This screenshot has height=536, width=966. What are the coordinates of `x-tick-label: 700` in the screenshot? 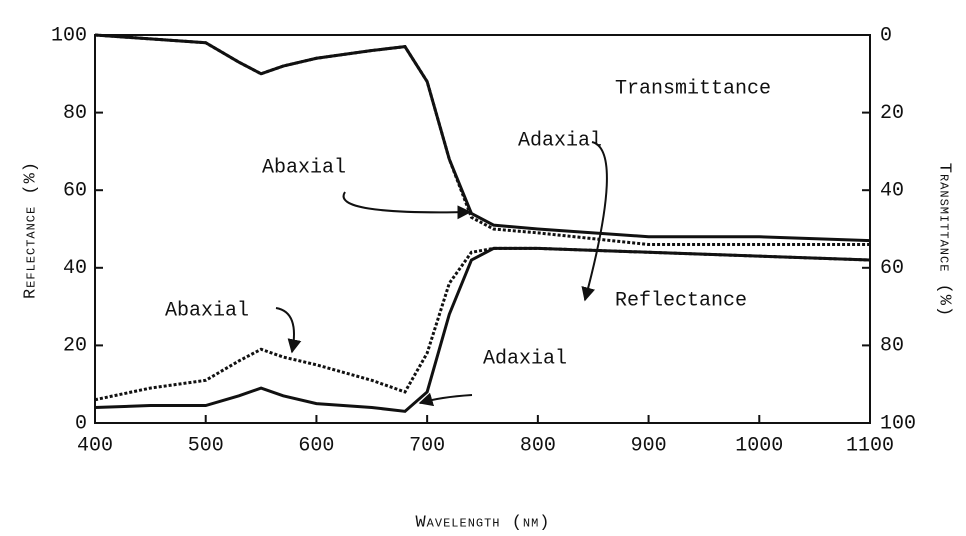 It's located at (427, 445).